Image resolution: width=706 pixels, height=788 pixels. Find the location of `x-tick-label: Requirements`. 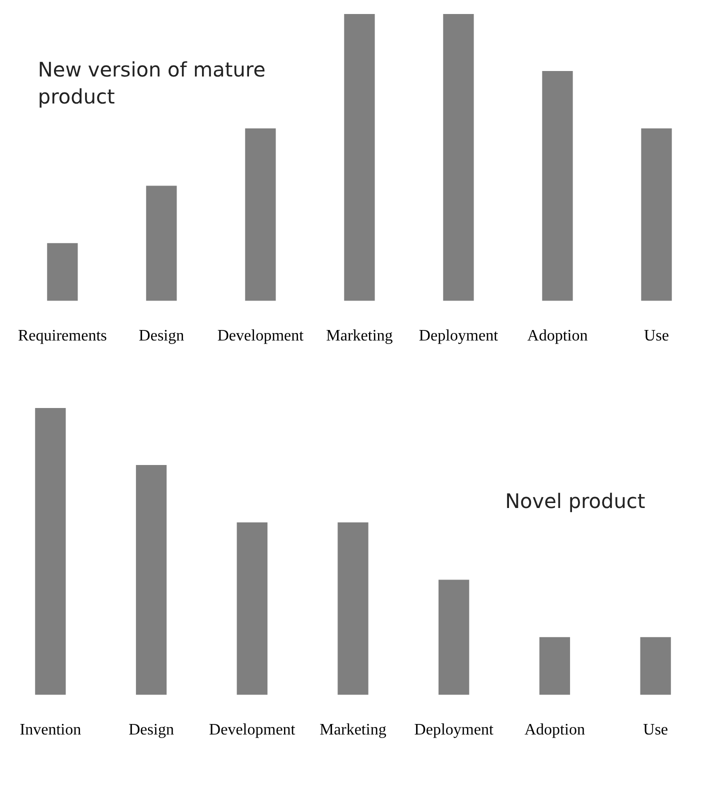

x-tick-label: Requirements is located at coordinates (62, 336).